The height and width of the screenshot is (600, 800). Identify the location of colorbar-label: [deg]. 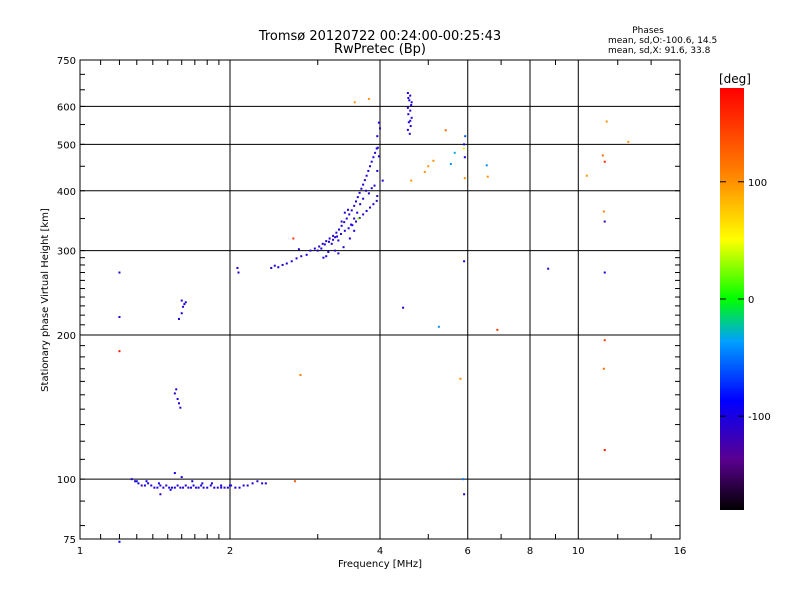
(735, 79).